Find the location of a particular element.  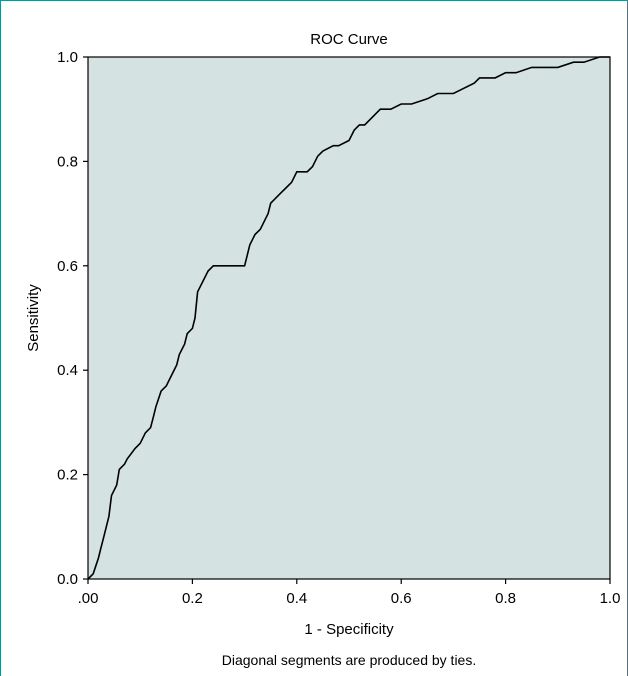

y-tick-label: 0.4 is located at coordinates (67, 370).